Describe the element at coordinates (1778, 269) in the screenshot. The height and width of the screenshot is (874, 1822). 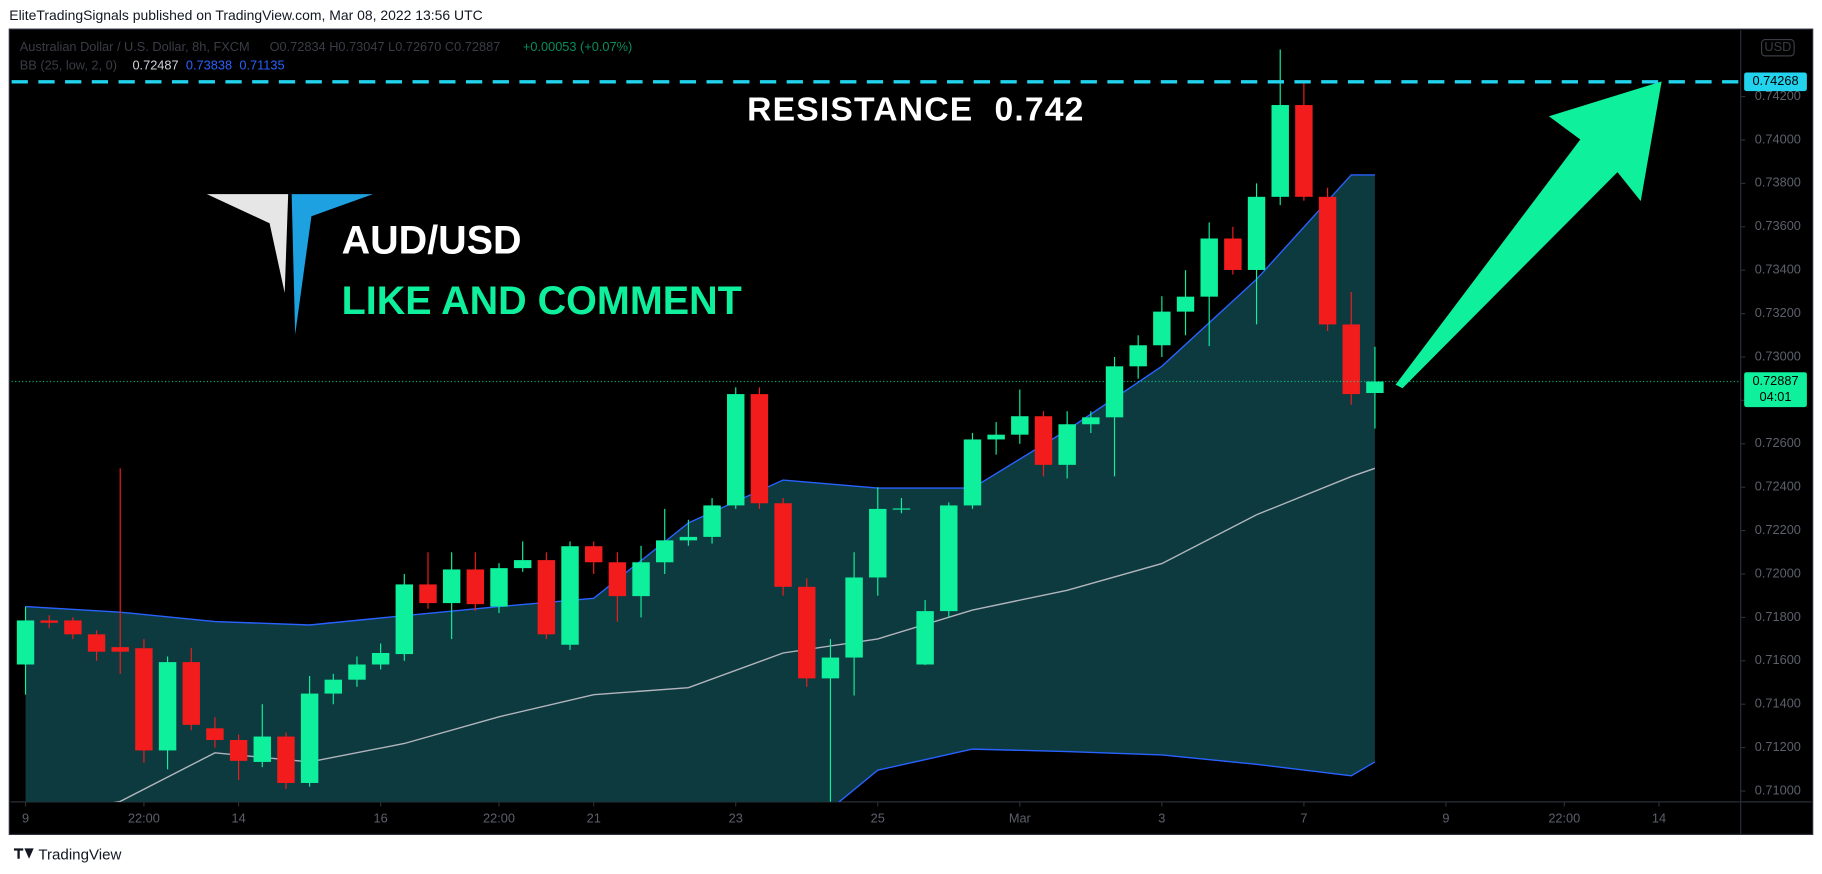
I see `y-tick-label: 0.73400` at that location.